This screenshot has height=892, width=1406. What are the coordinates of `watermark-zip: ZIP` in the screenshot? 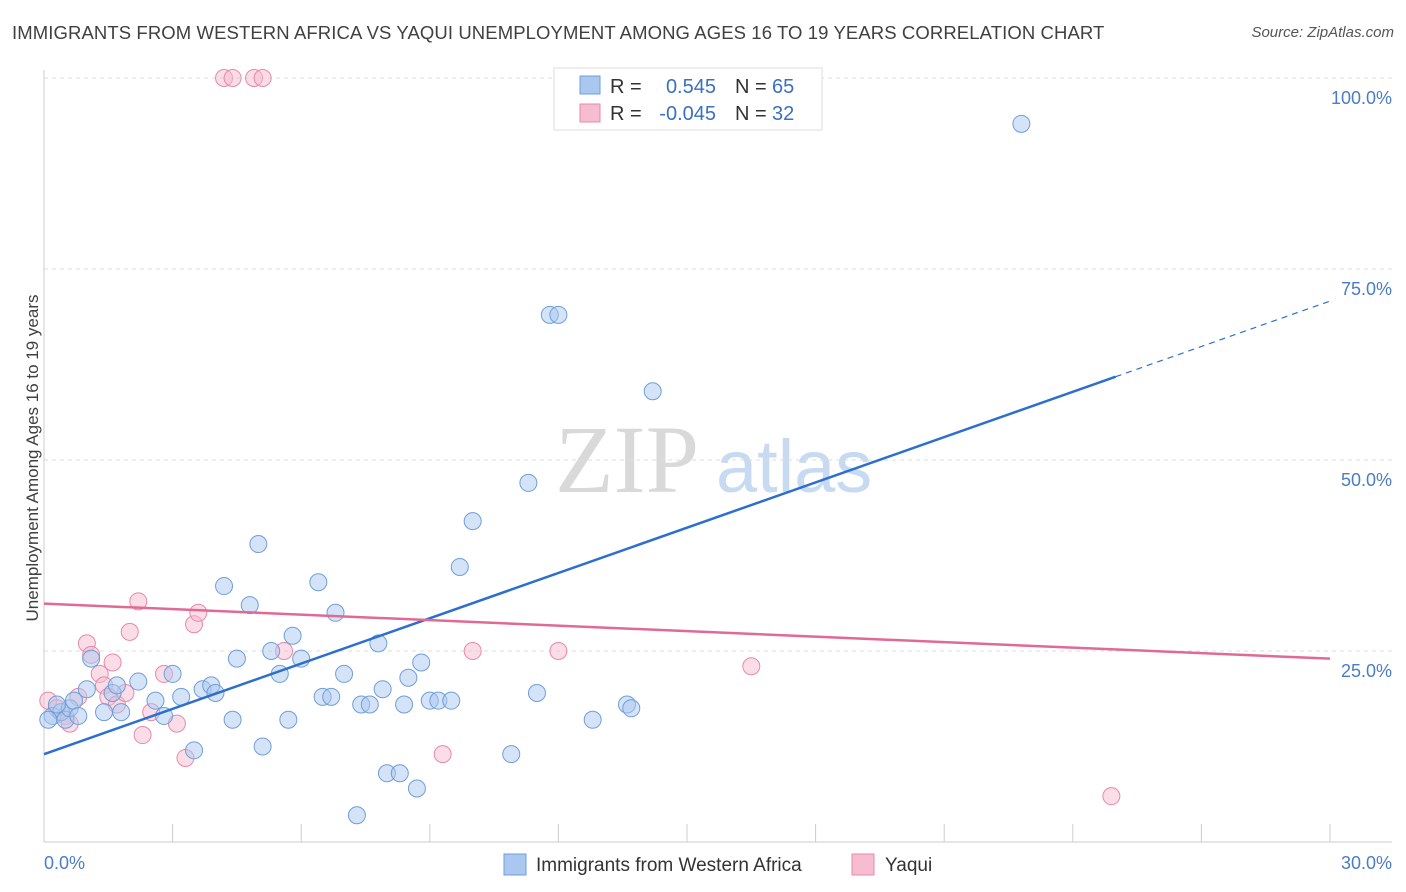 It's located at (627, 459).